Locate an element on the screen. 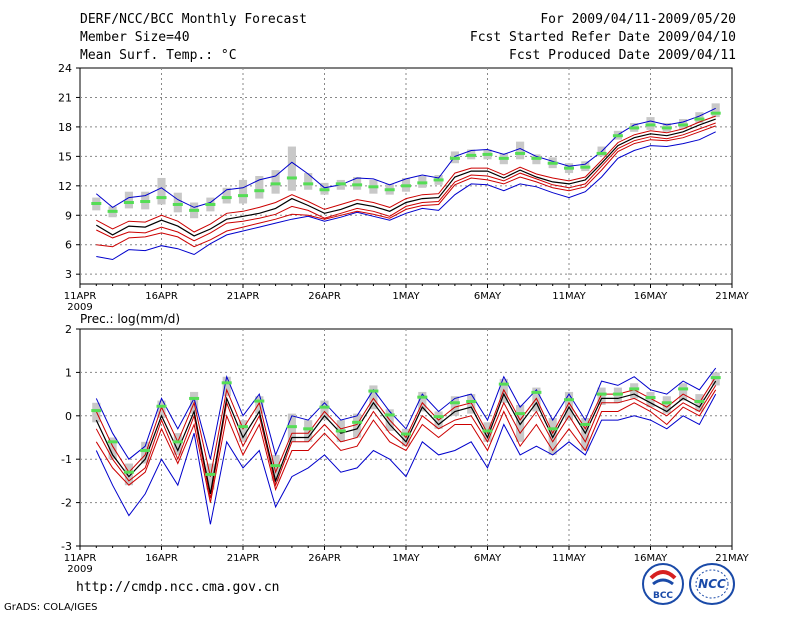 The height and width of the screenshot is (618, 800). temp-xtick-label: 21APR is located at coordinates (243, 296).